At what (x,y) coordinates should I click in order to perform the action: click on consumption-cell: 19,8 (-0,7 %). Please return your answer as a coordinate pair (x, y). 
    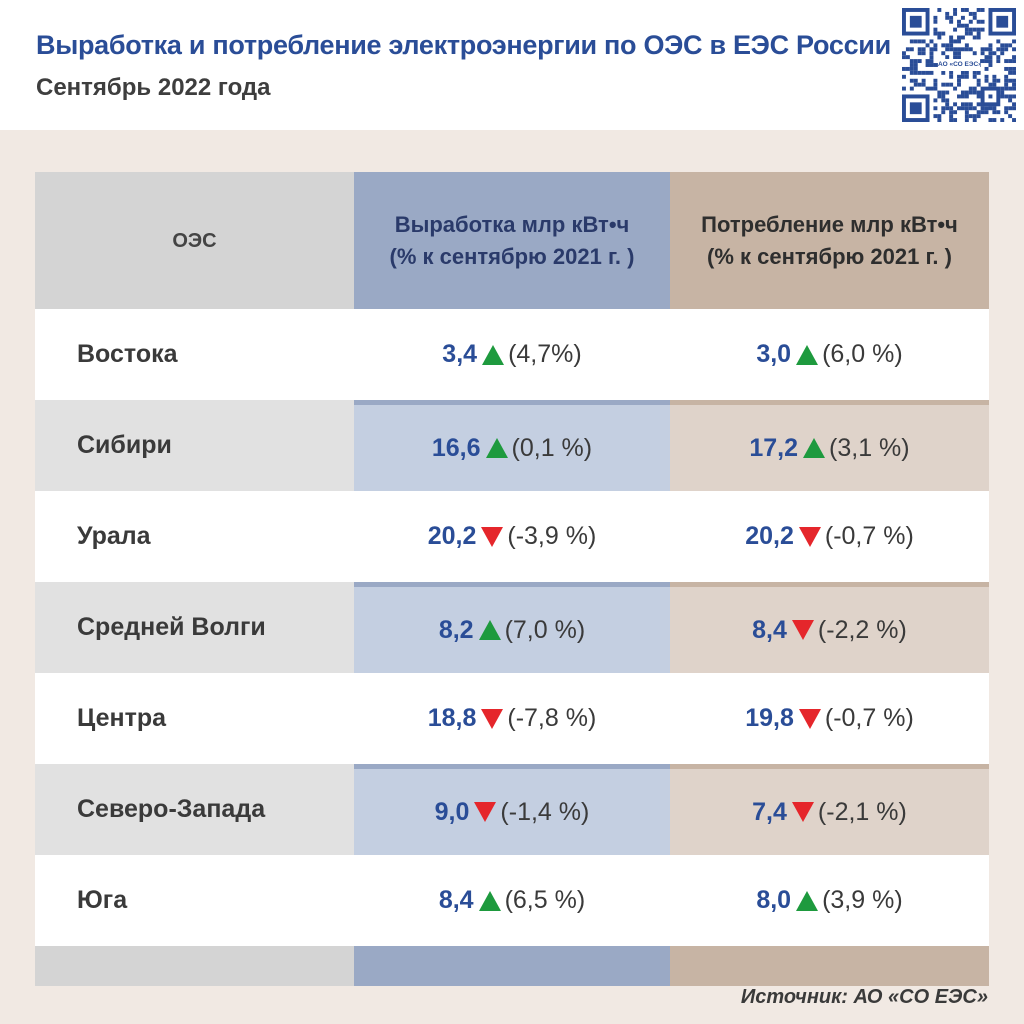
    Looking at the image, I should click on (829, 718).